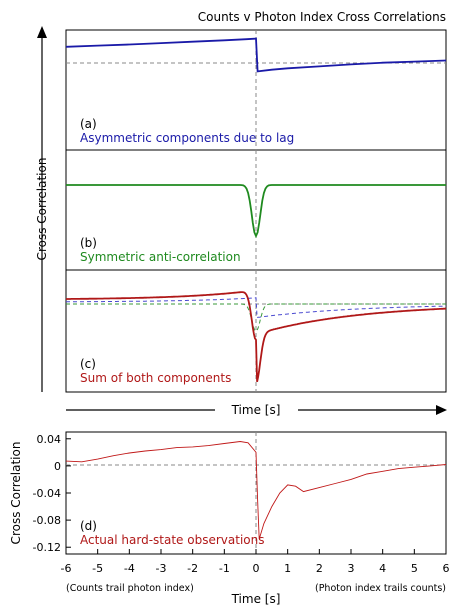 The height and width of the screenshot is (614, 458). I want to click on x-tick-label: 0, so click(256, 568).